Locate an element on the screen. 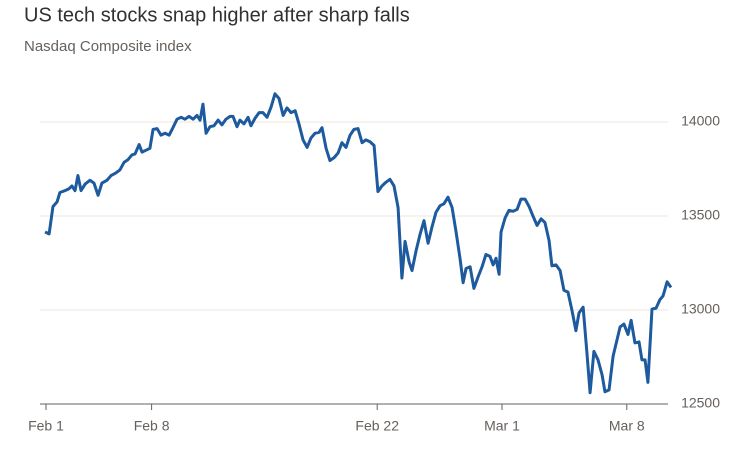  x-tick-label: Feb 8 is located at coordinates (152, 426).